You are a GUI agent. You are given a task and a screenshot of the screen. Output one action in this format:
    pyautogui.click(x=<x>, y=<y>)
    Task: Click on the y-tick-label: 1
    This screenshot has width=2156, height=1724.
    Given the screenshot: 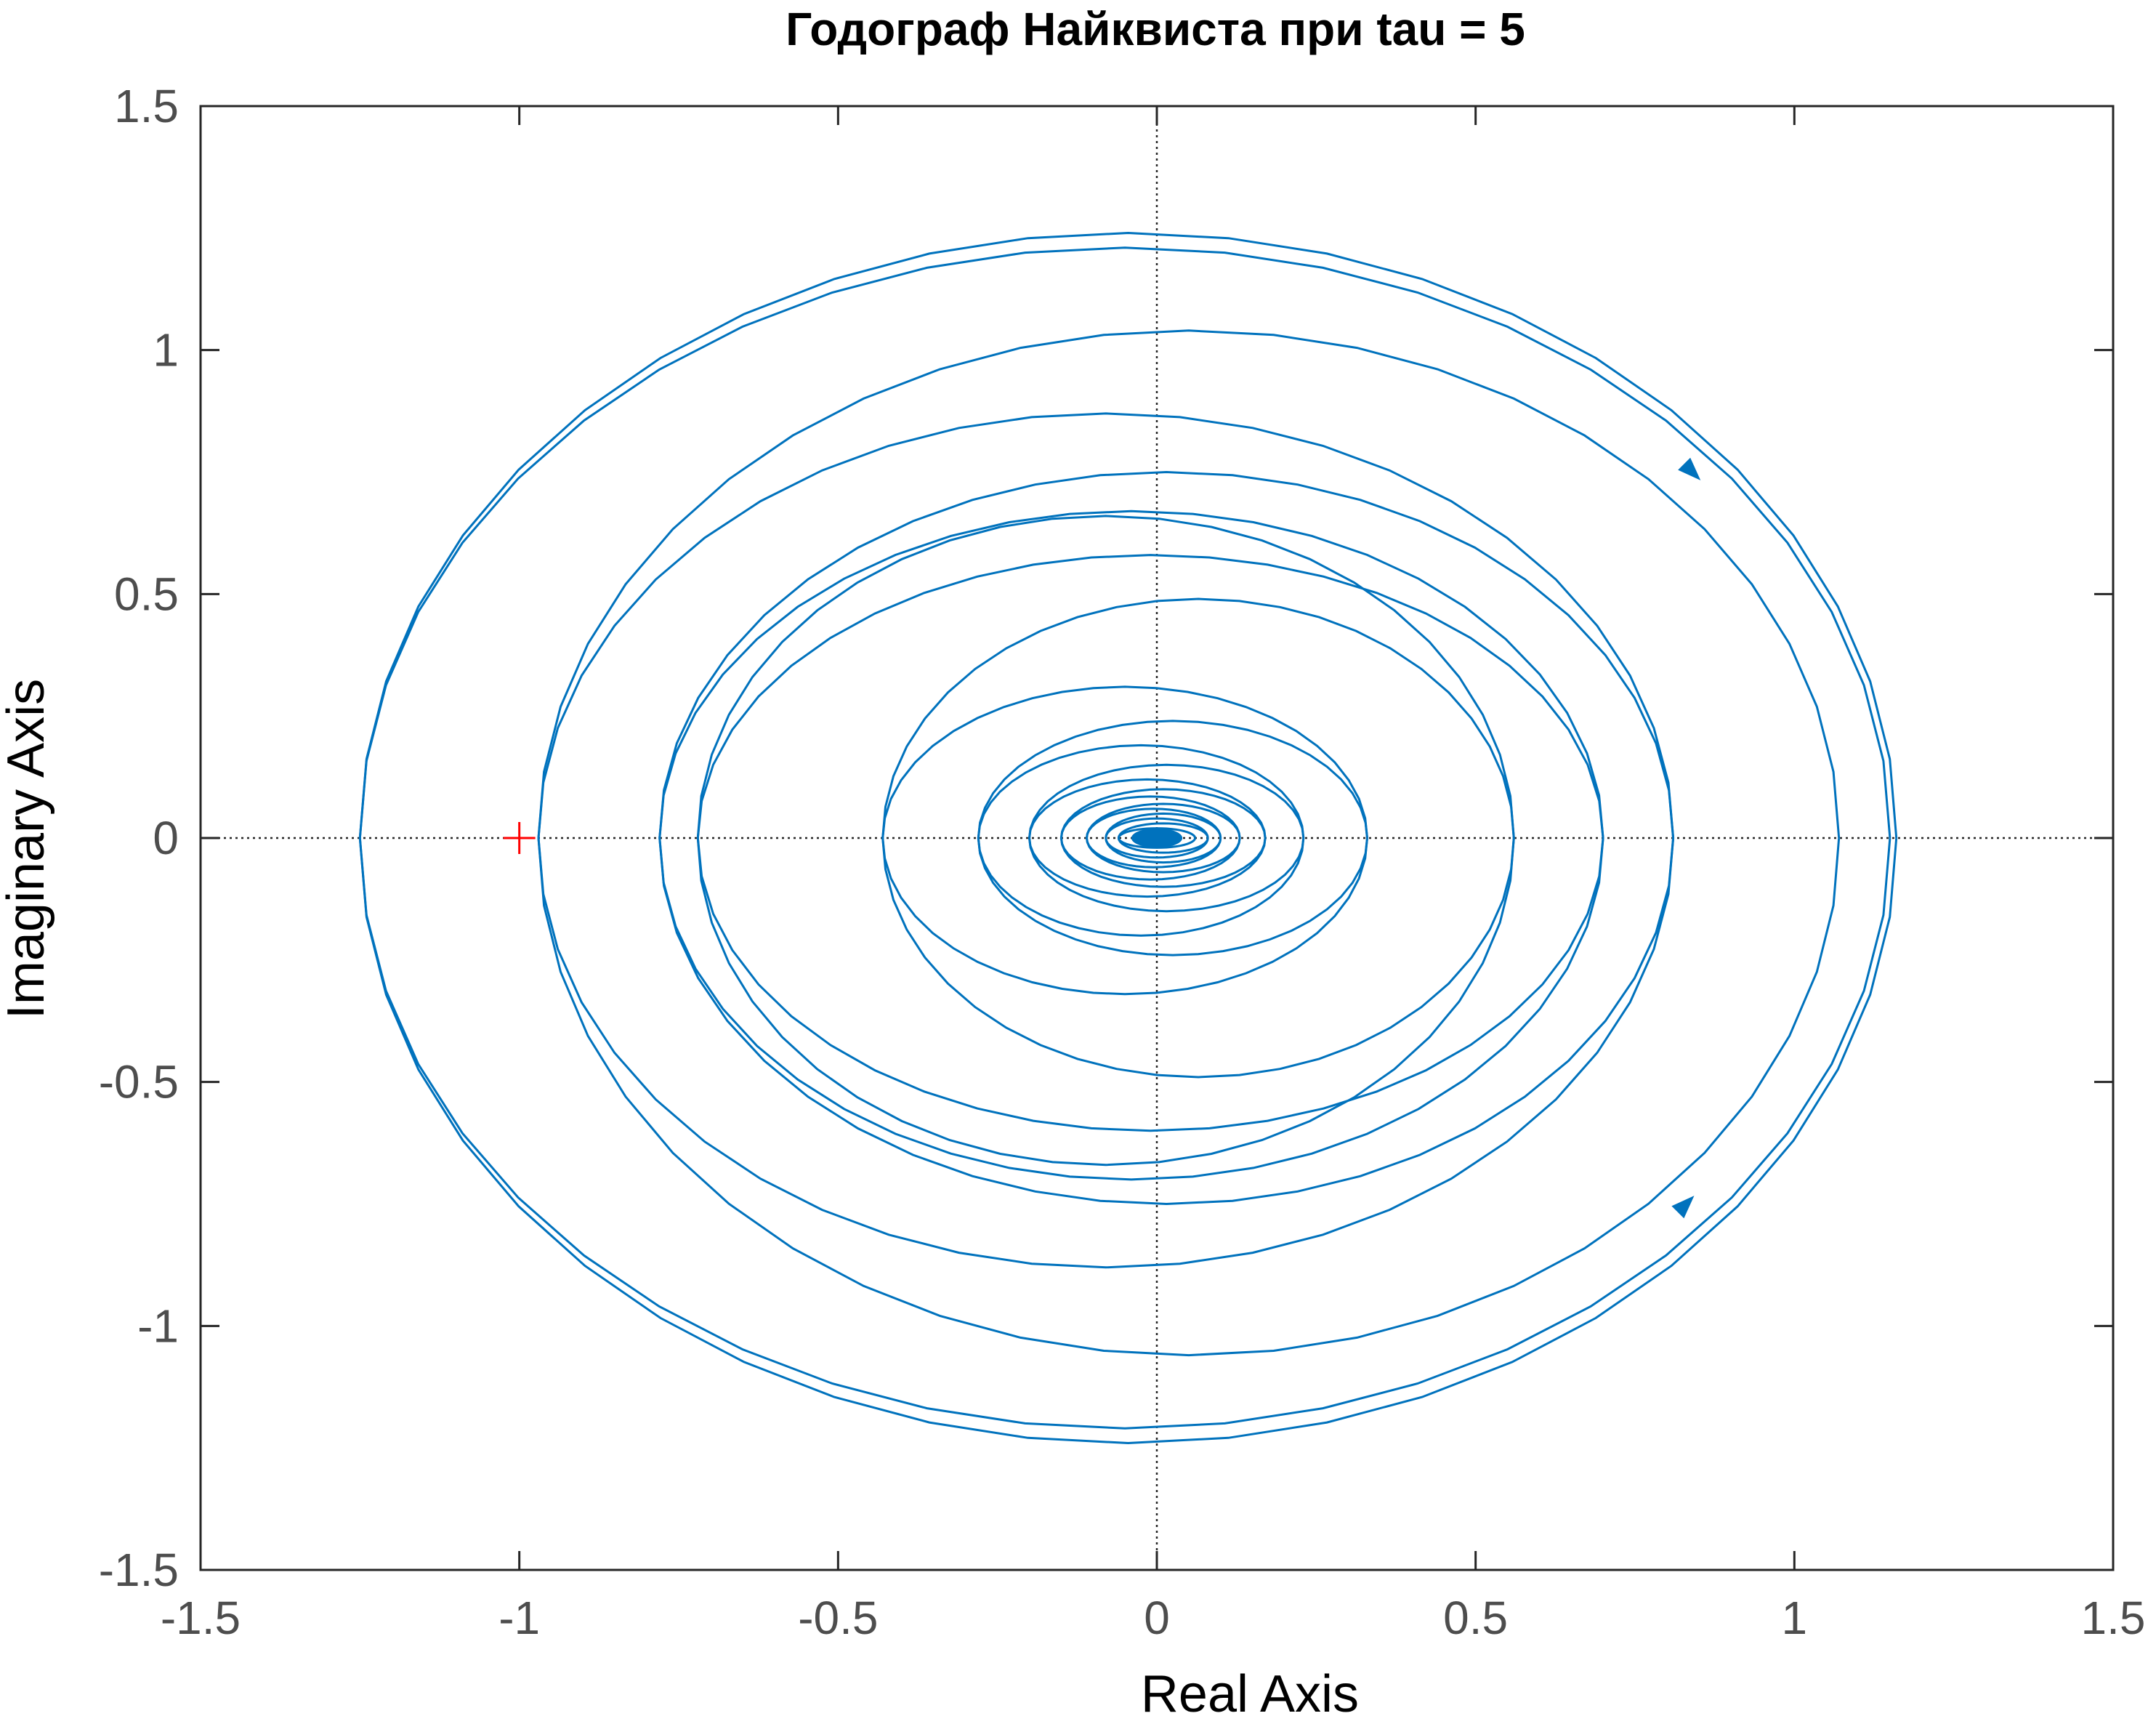 What is the action you would take?
    pyautogui.click(x=166, y=350)
    